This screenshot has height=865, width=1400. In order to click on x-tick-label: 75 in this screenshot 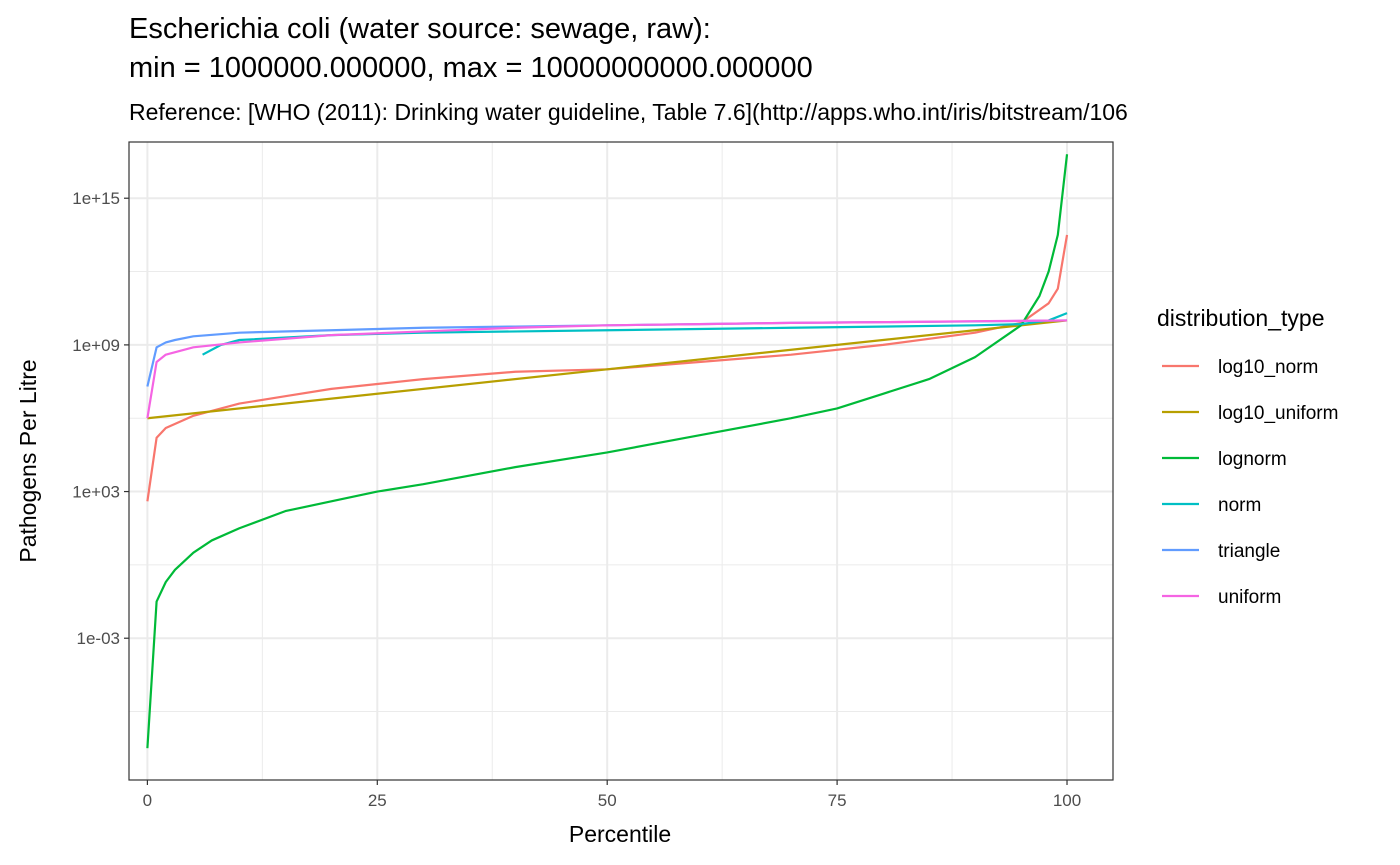, I will do `click(837, 800)`.